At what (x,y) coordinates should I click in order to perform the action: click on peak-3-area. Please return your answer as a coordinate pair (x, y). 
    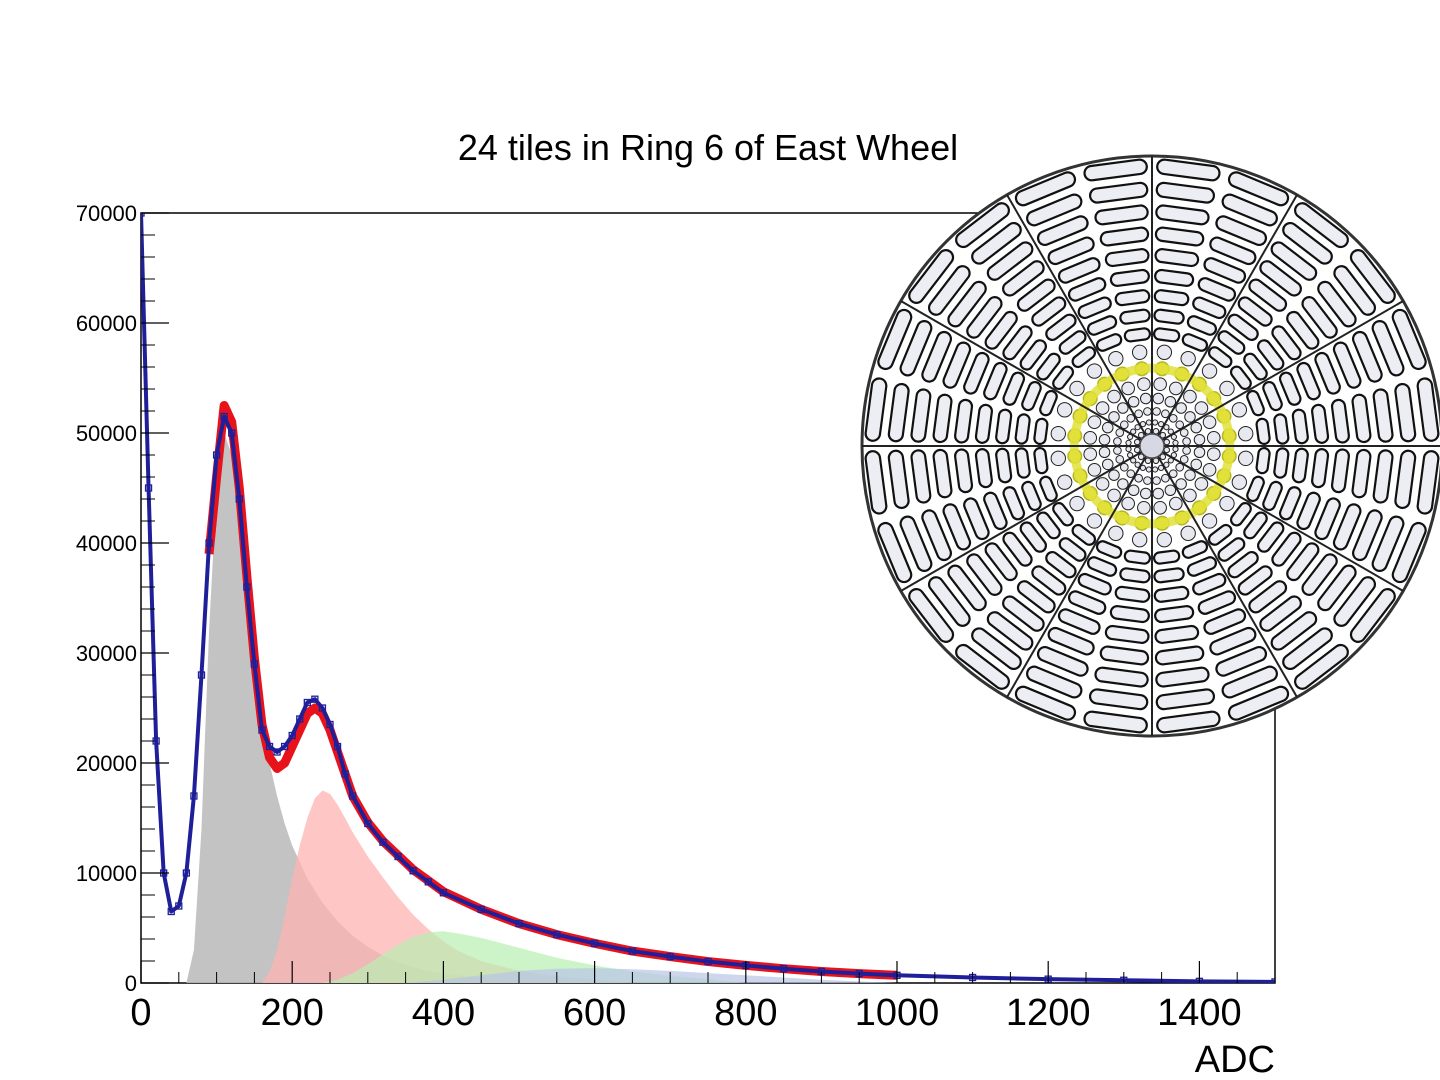
    Looking at the image, I should click on (534, 957).